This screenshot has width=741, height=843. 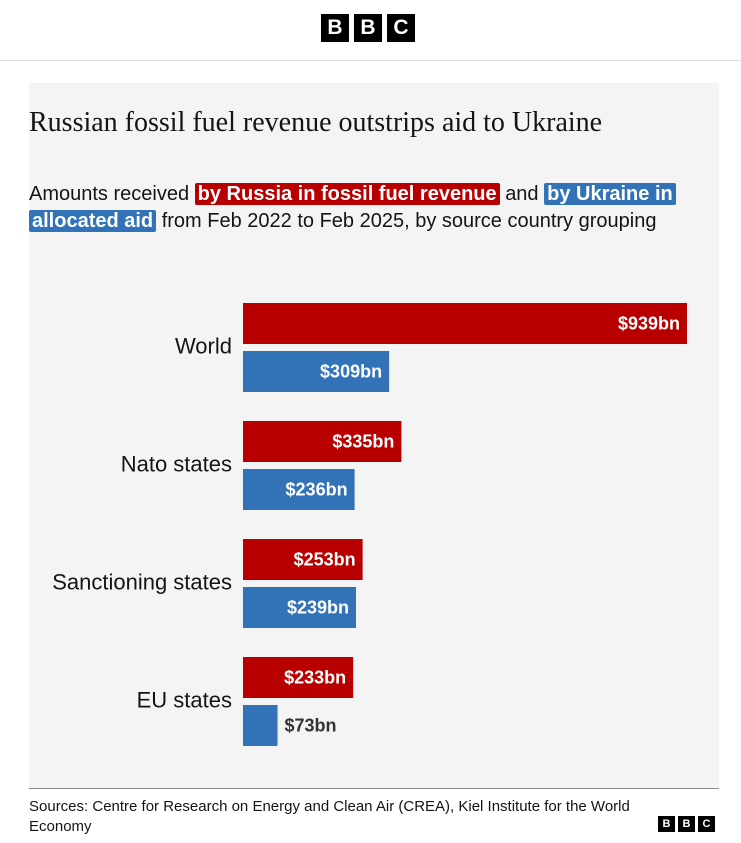 I want to click on value-label: $73bn, so click(x=311, y=725).